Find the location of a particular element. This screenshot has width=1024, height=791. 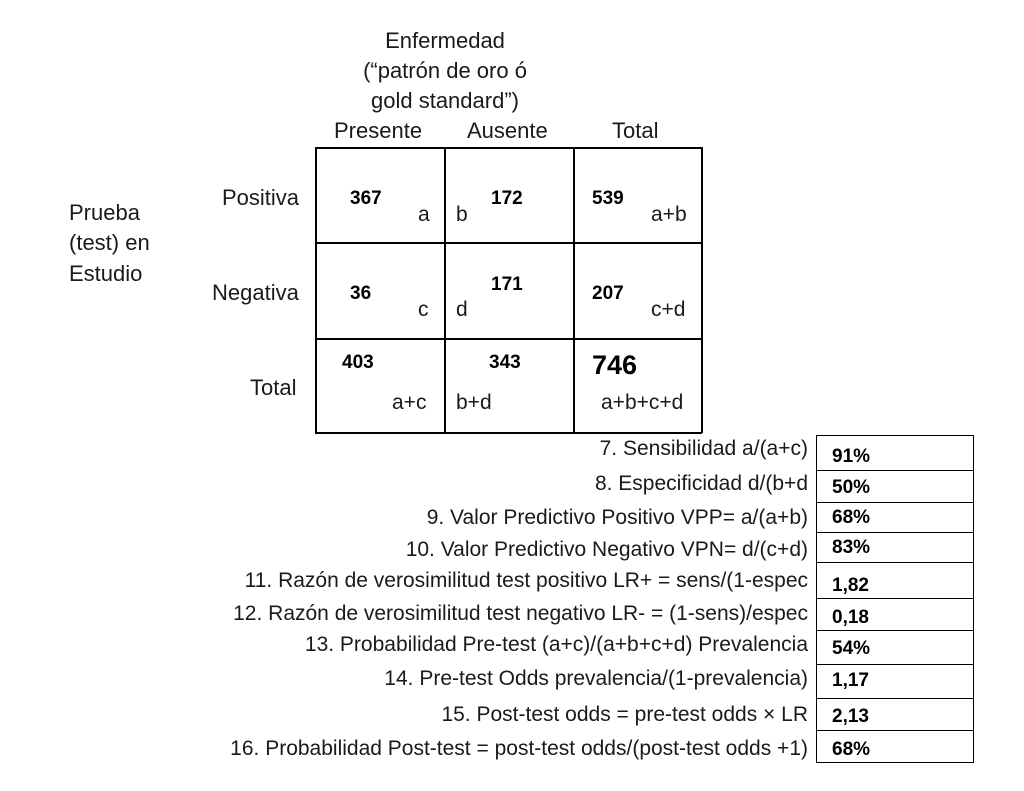

cell-a-letter: a is located at coordinates (424, 214).